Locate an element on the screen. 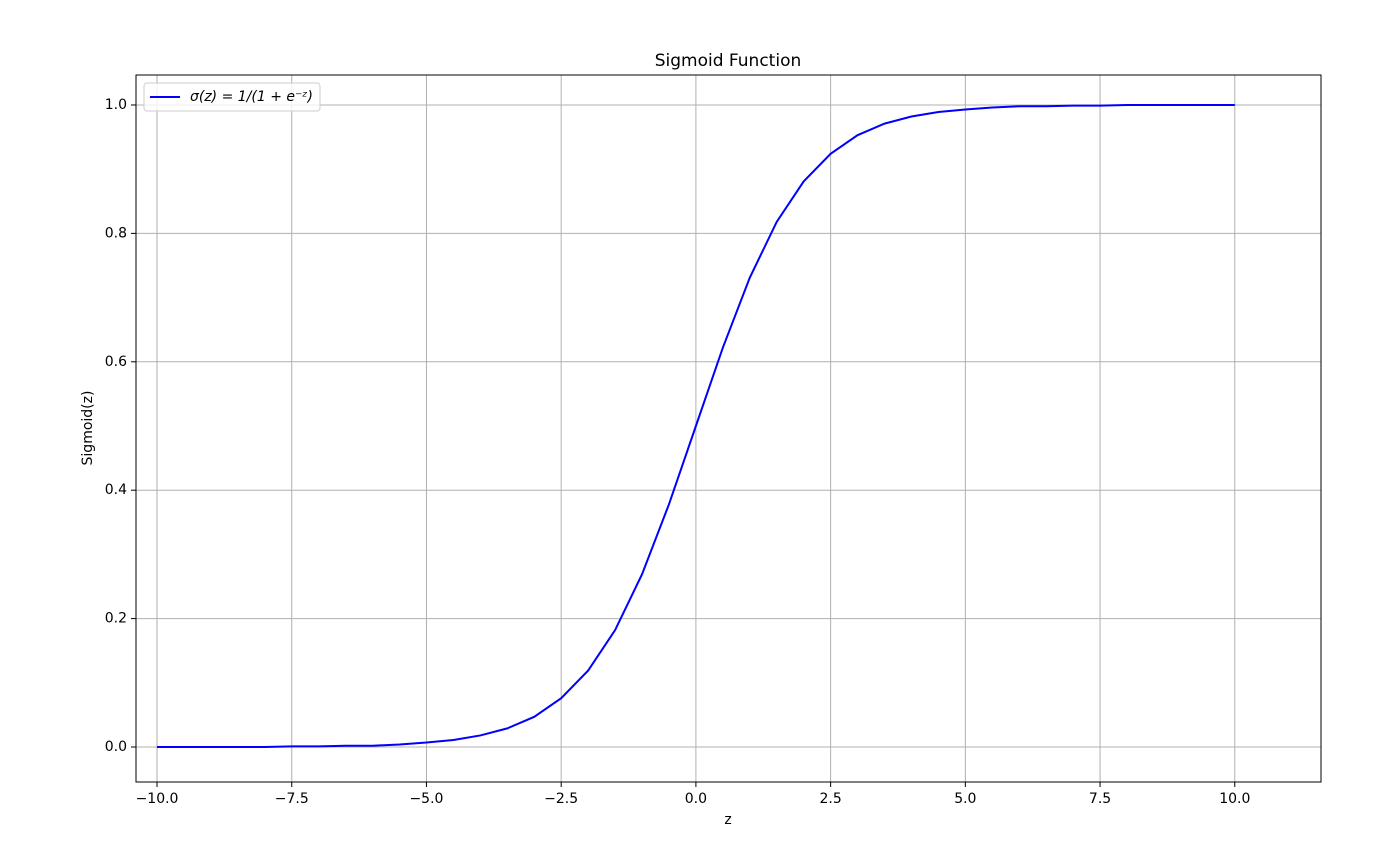  x-tick-label: −5.0 is located at coordinates (426, 799).